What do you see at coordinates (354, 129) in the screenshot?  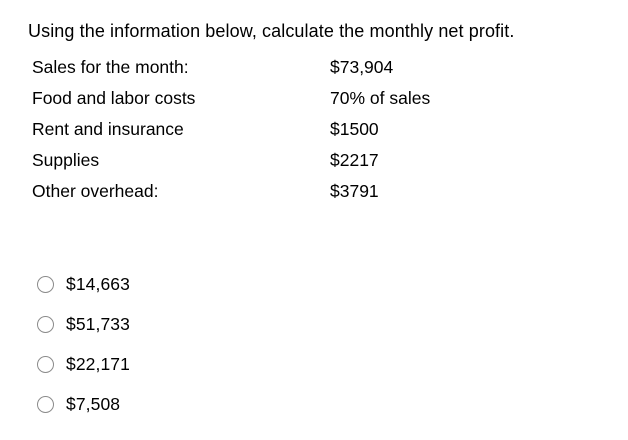 I see `info-value: $1500` at bounding box center [354, 129].